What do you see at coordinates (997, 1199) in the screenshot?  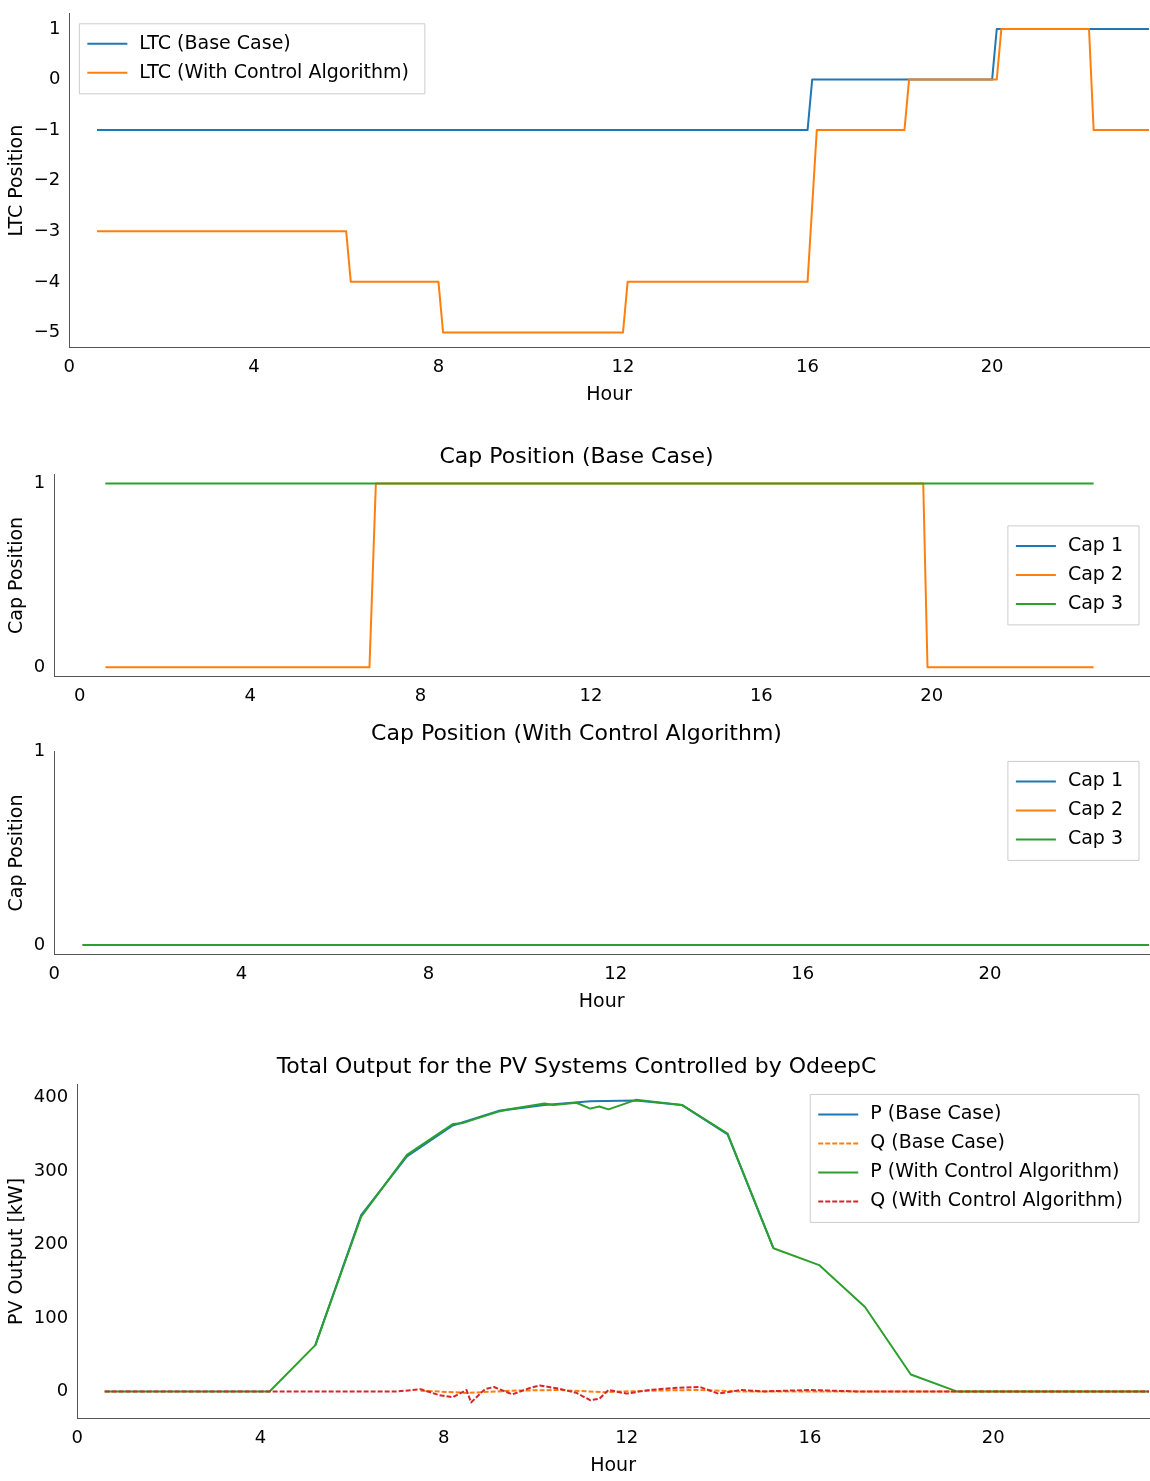 I see `legend-label: Q (With Control Algorithm)` at bounding box center [997, 1199].